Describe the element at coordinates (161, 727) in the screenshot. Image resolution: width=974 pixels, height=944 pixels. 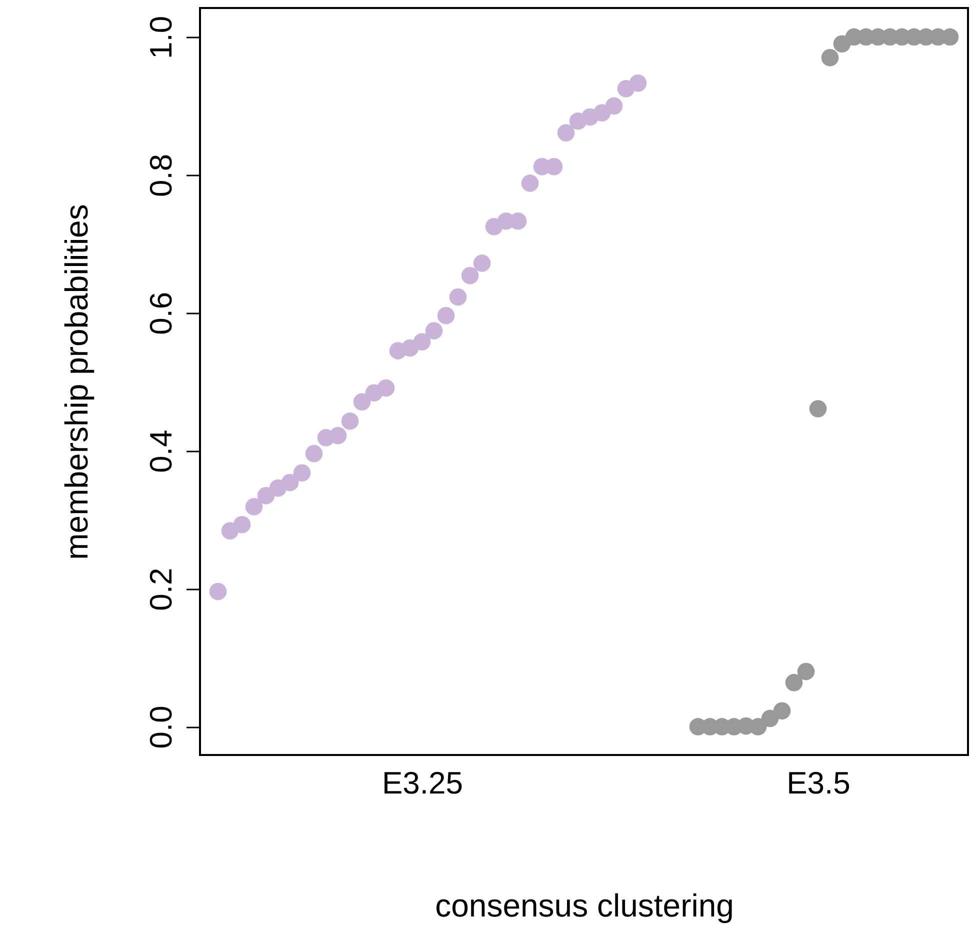
I see `y-tick-label: 0.0` at that location.